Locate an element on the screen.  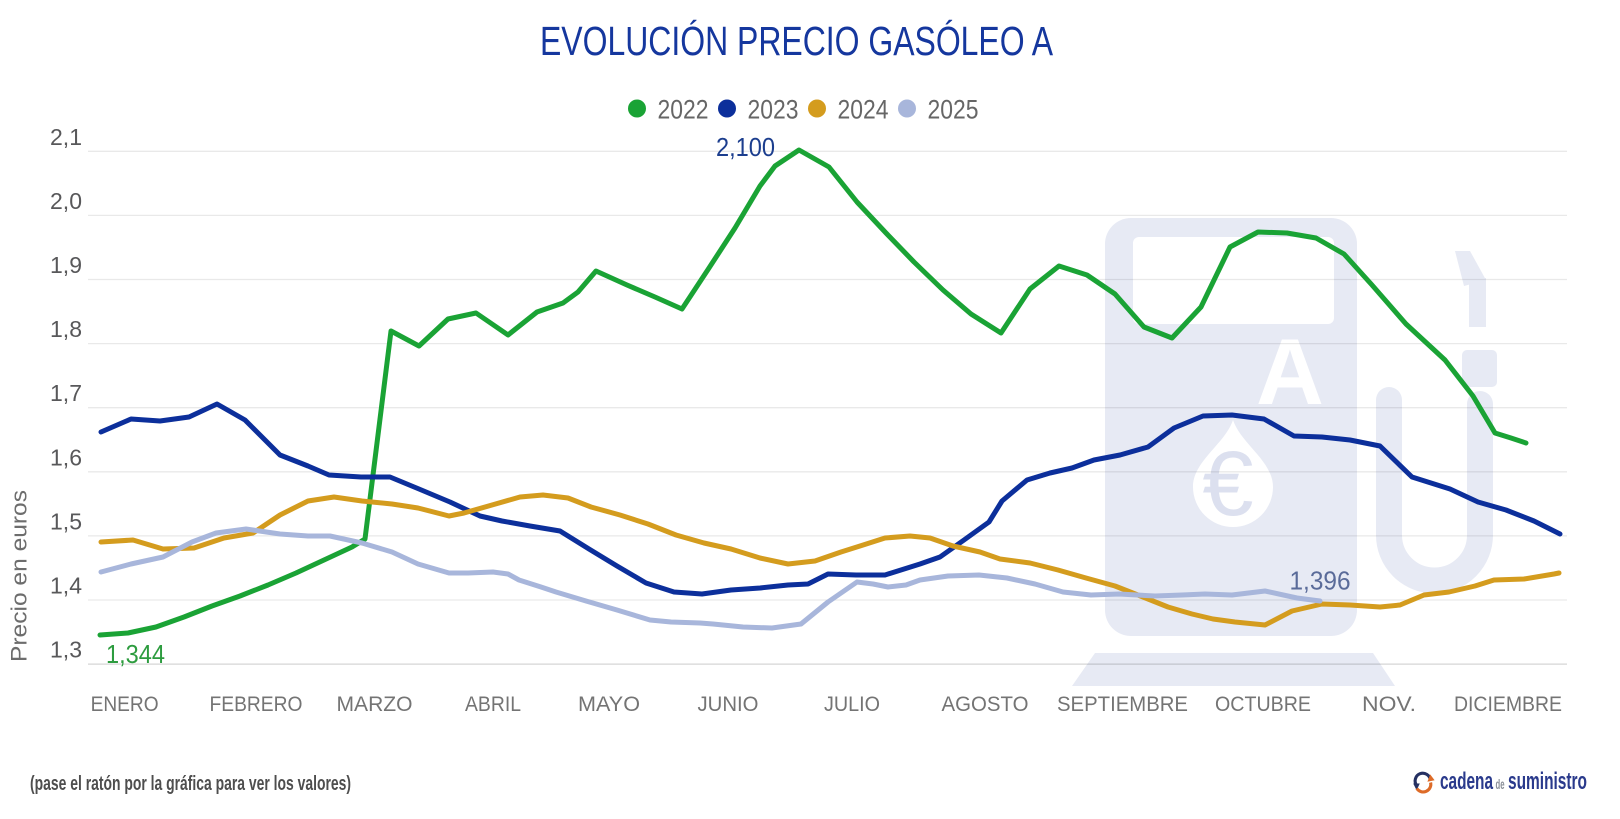
svg-text: DICIEMBRE is located at coordinates (1508, 704).